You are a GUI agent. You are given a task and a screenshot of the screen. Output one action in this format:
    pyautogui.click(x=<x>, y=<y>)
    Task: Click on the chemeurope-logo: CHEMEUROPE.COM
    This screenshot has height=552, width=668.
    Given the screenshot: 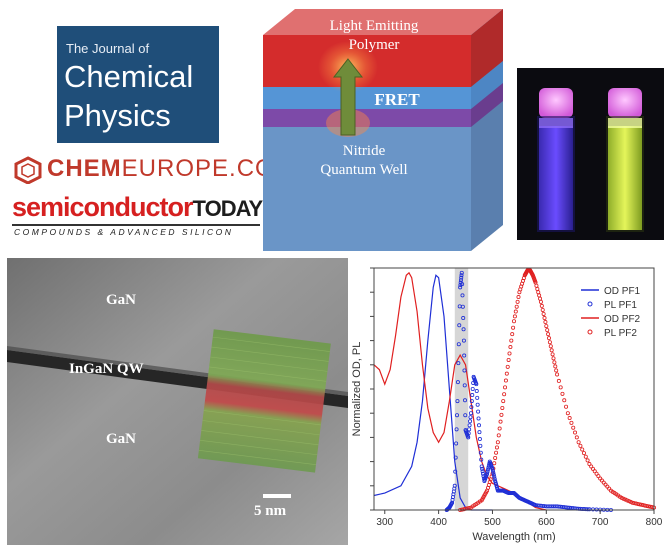 What is the action you would take?
    pyautogui.click(x=154, y=170)
    